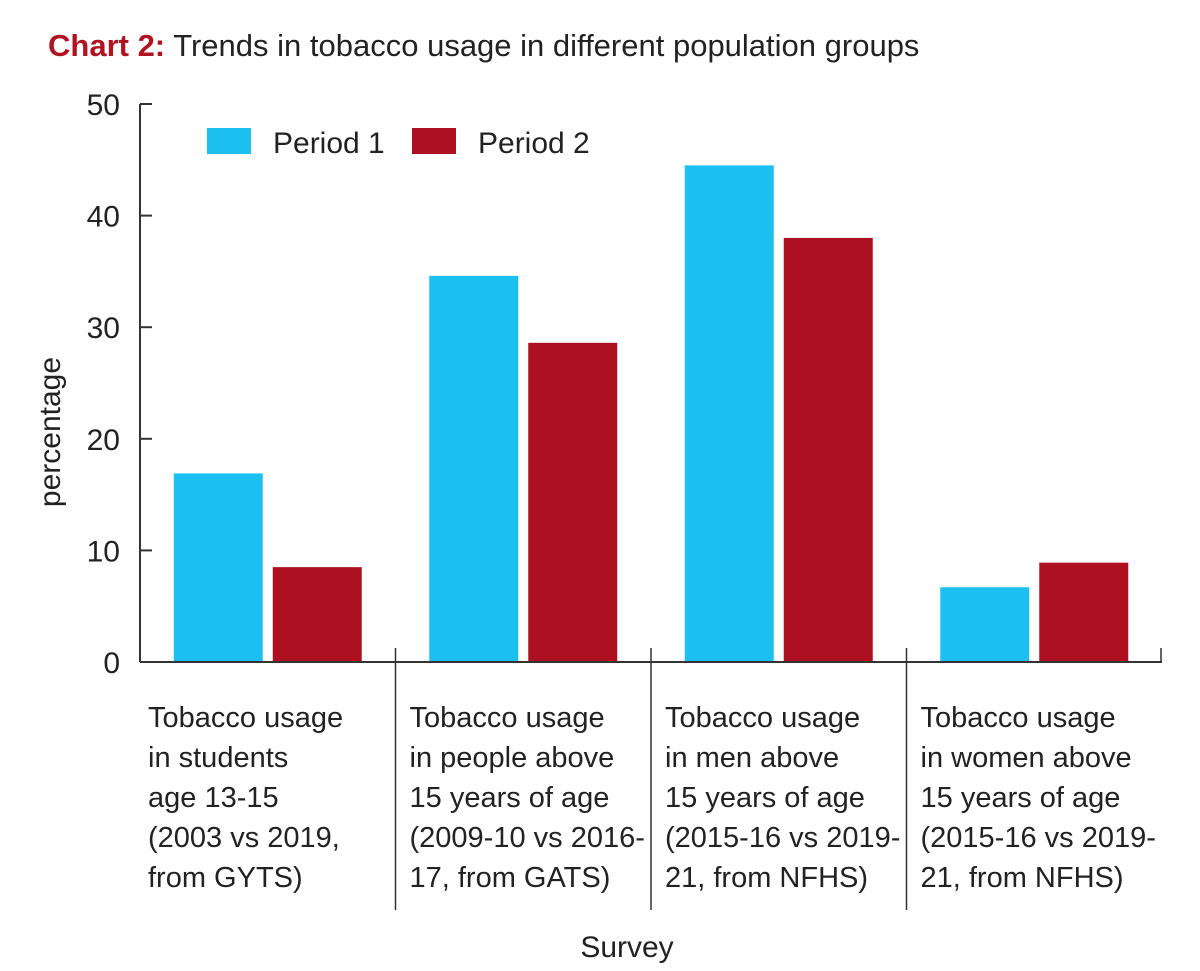 This screenshot has height=971, width=1200. What do you see at coordinates (512, 758) in the screenshot?
I see `category-label-line: in people above` at bounding box center [512, 758].